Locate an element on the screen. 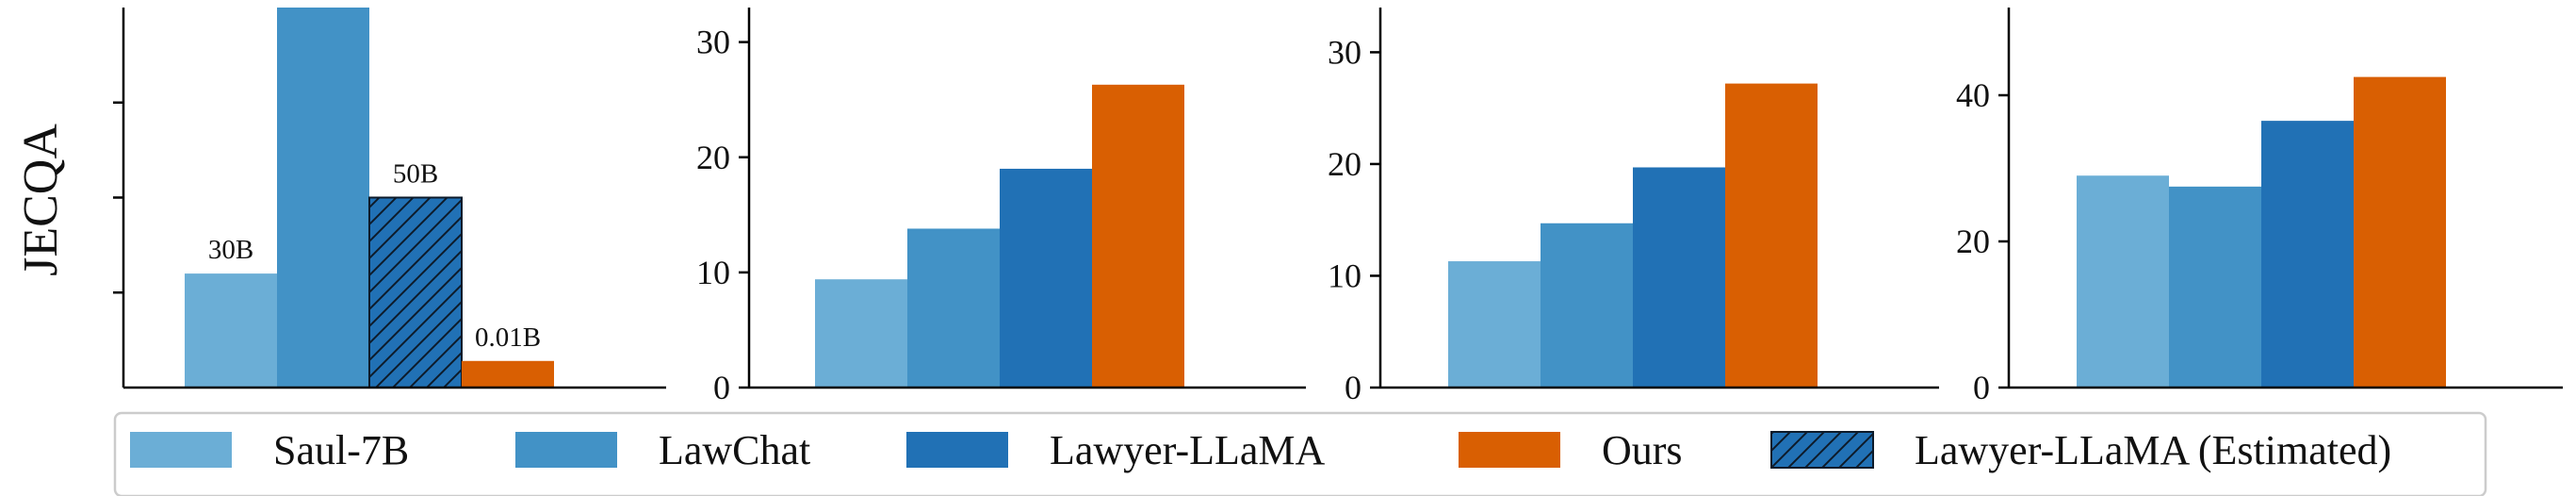 The width and height of the screenshot is (2576, 496). legend-item-lawyer-llama-estimated: Lawyer-LLaMA (Estimated) is located at coordinates (2080, 450).